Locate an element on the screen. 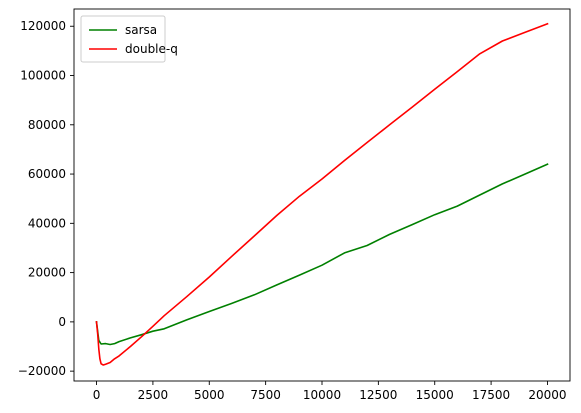 Image resolution: width=581 pixels, height=413 pixels. y-axis: −20000 0 20000 40000 60000 80000 100000 120000 is located at coordinates (46, 198).